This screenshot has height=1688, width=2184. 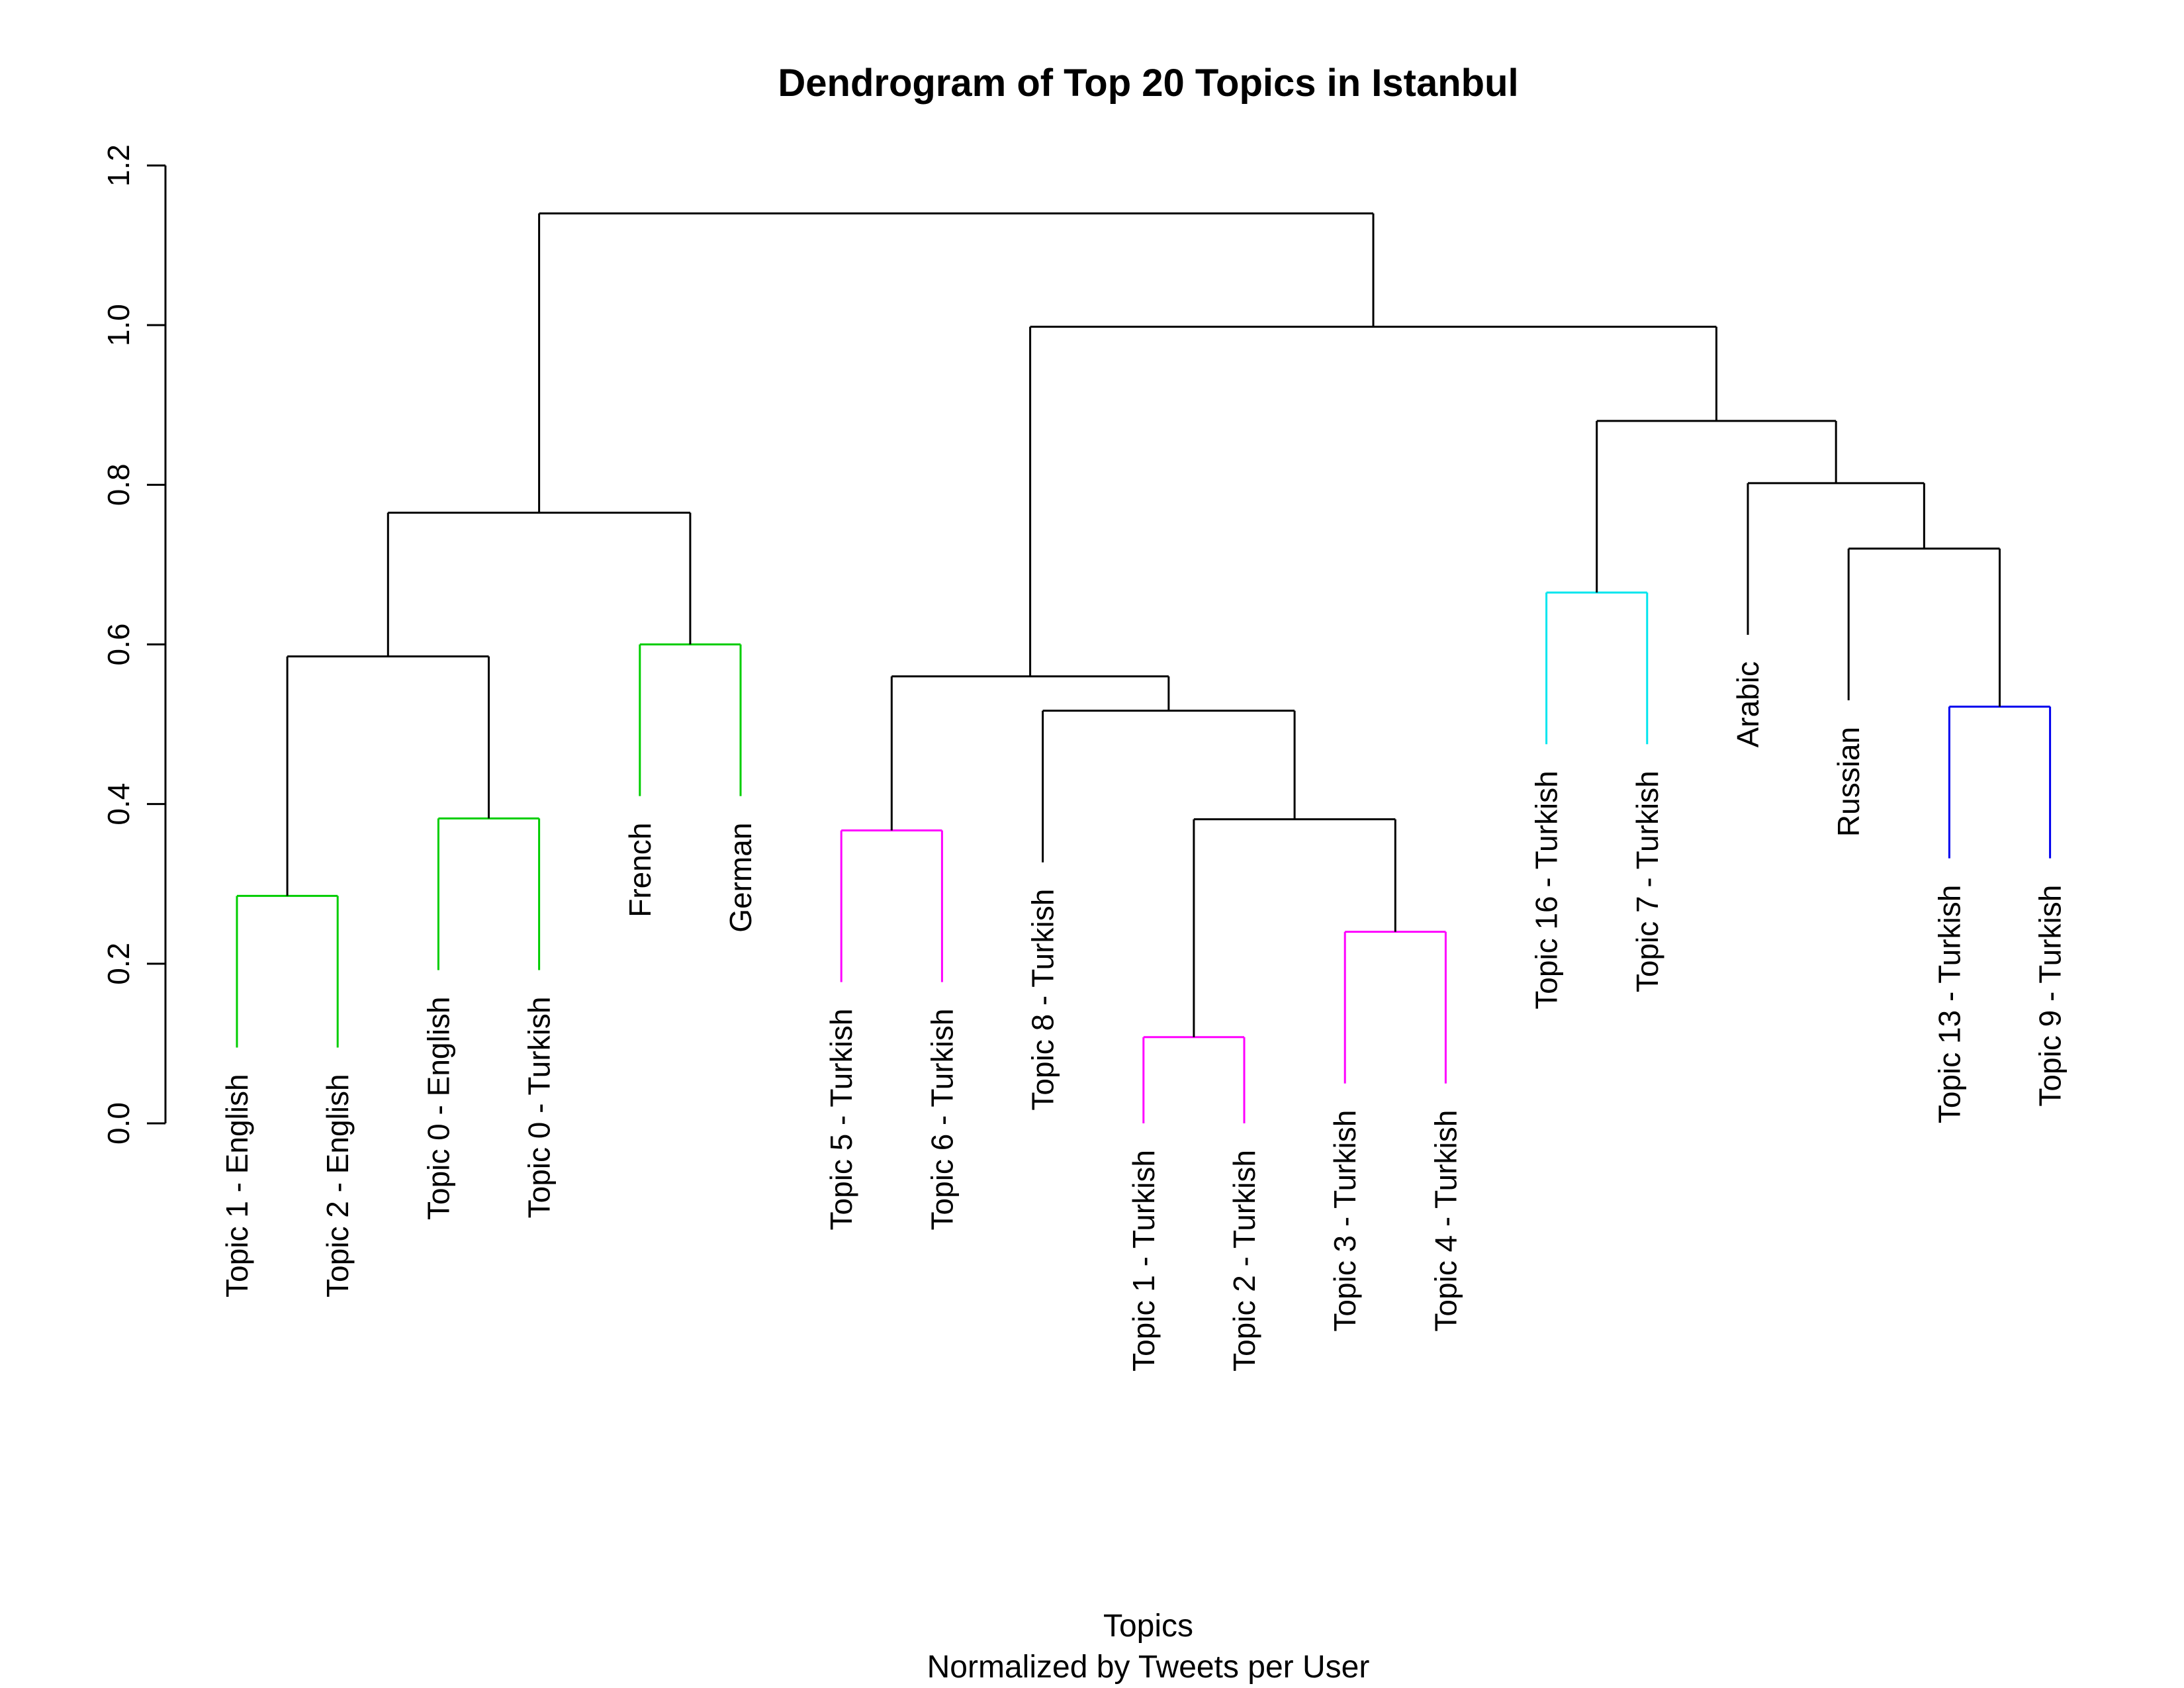 What do you see at coordinates (539, 1107) in the screenshot?
I see `leaf-label: Topic 0 - Turkish` at bounding box center [539, 1107].